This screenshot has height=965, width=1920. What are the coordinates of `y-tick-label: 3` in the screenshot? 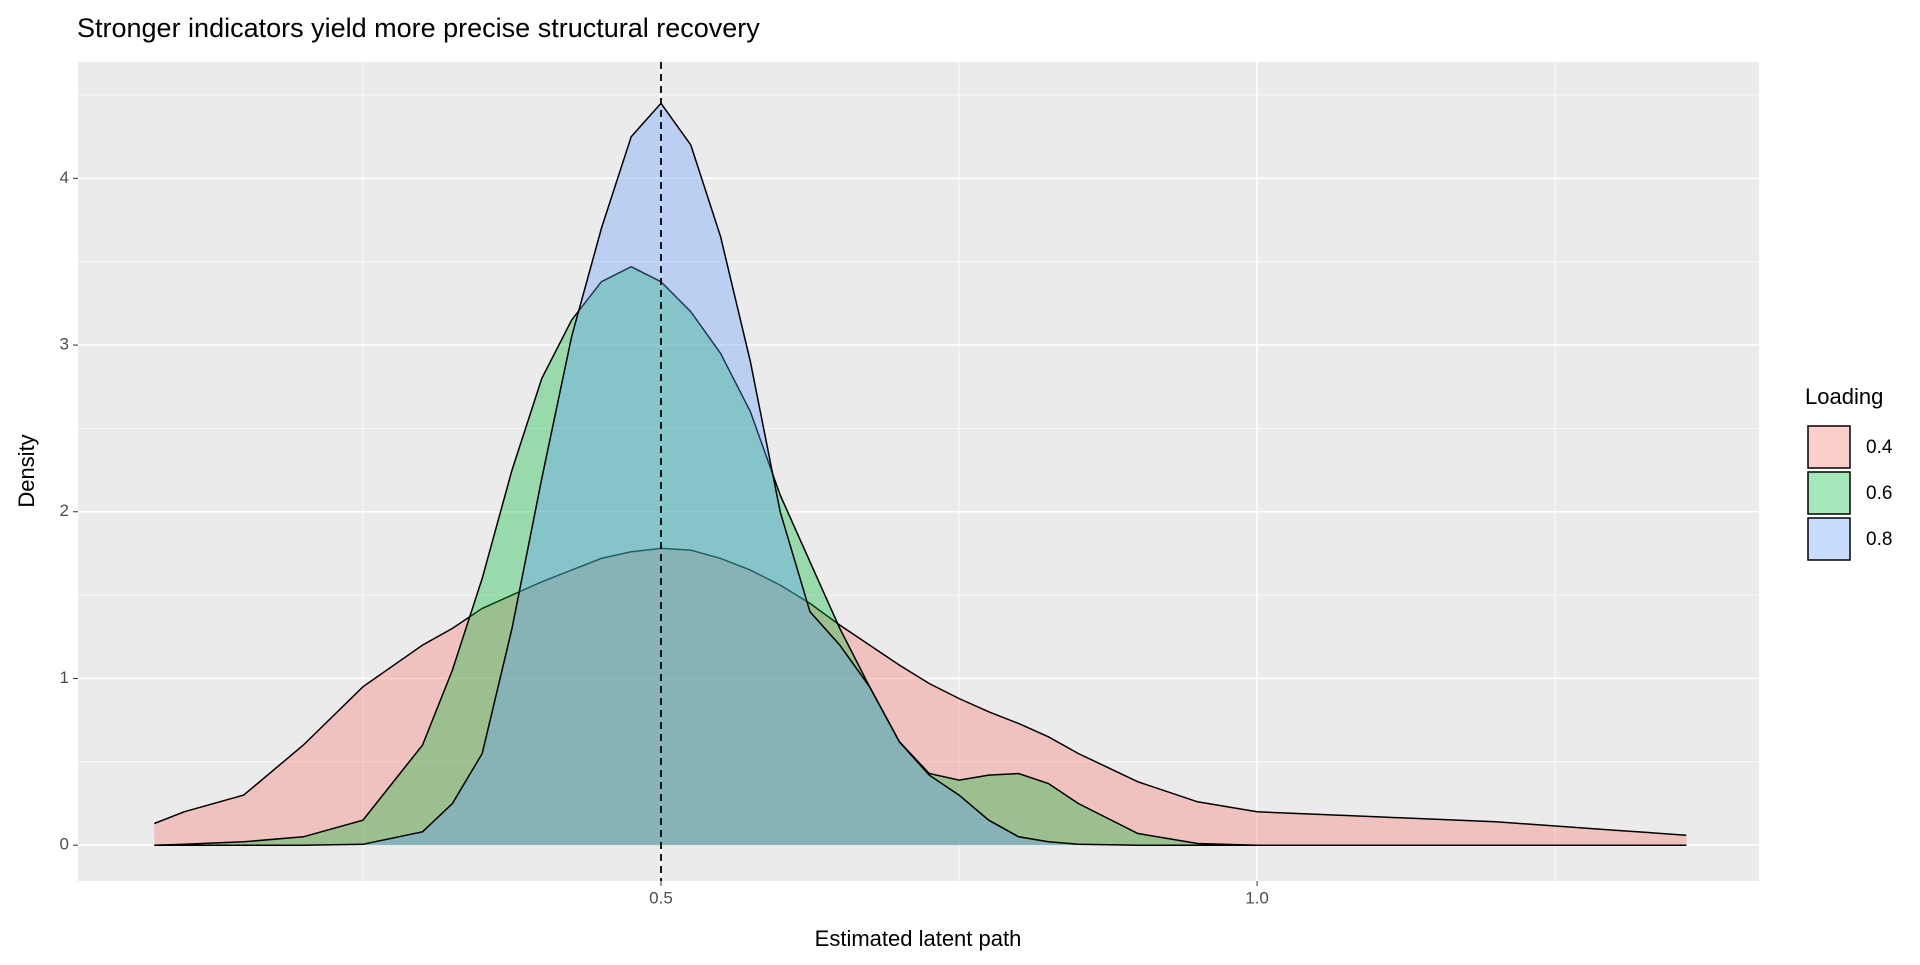 It's located at (64, 344).